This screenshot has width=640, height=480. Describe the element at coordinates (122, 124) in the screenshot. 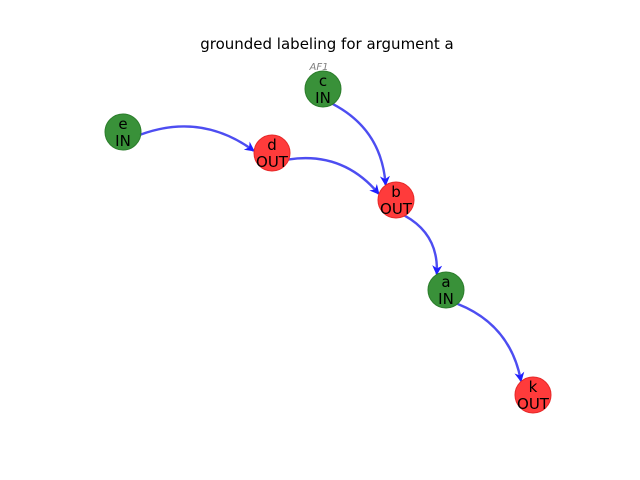

I see `node-name-e: e` at that location.